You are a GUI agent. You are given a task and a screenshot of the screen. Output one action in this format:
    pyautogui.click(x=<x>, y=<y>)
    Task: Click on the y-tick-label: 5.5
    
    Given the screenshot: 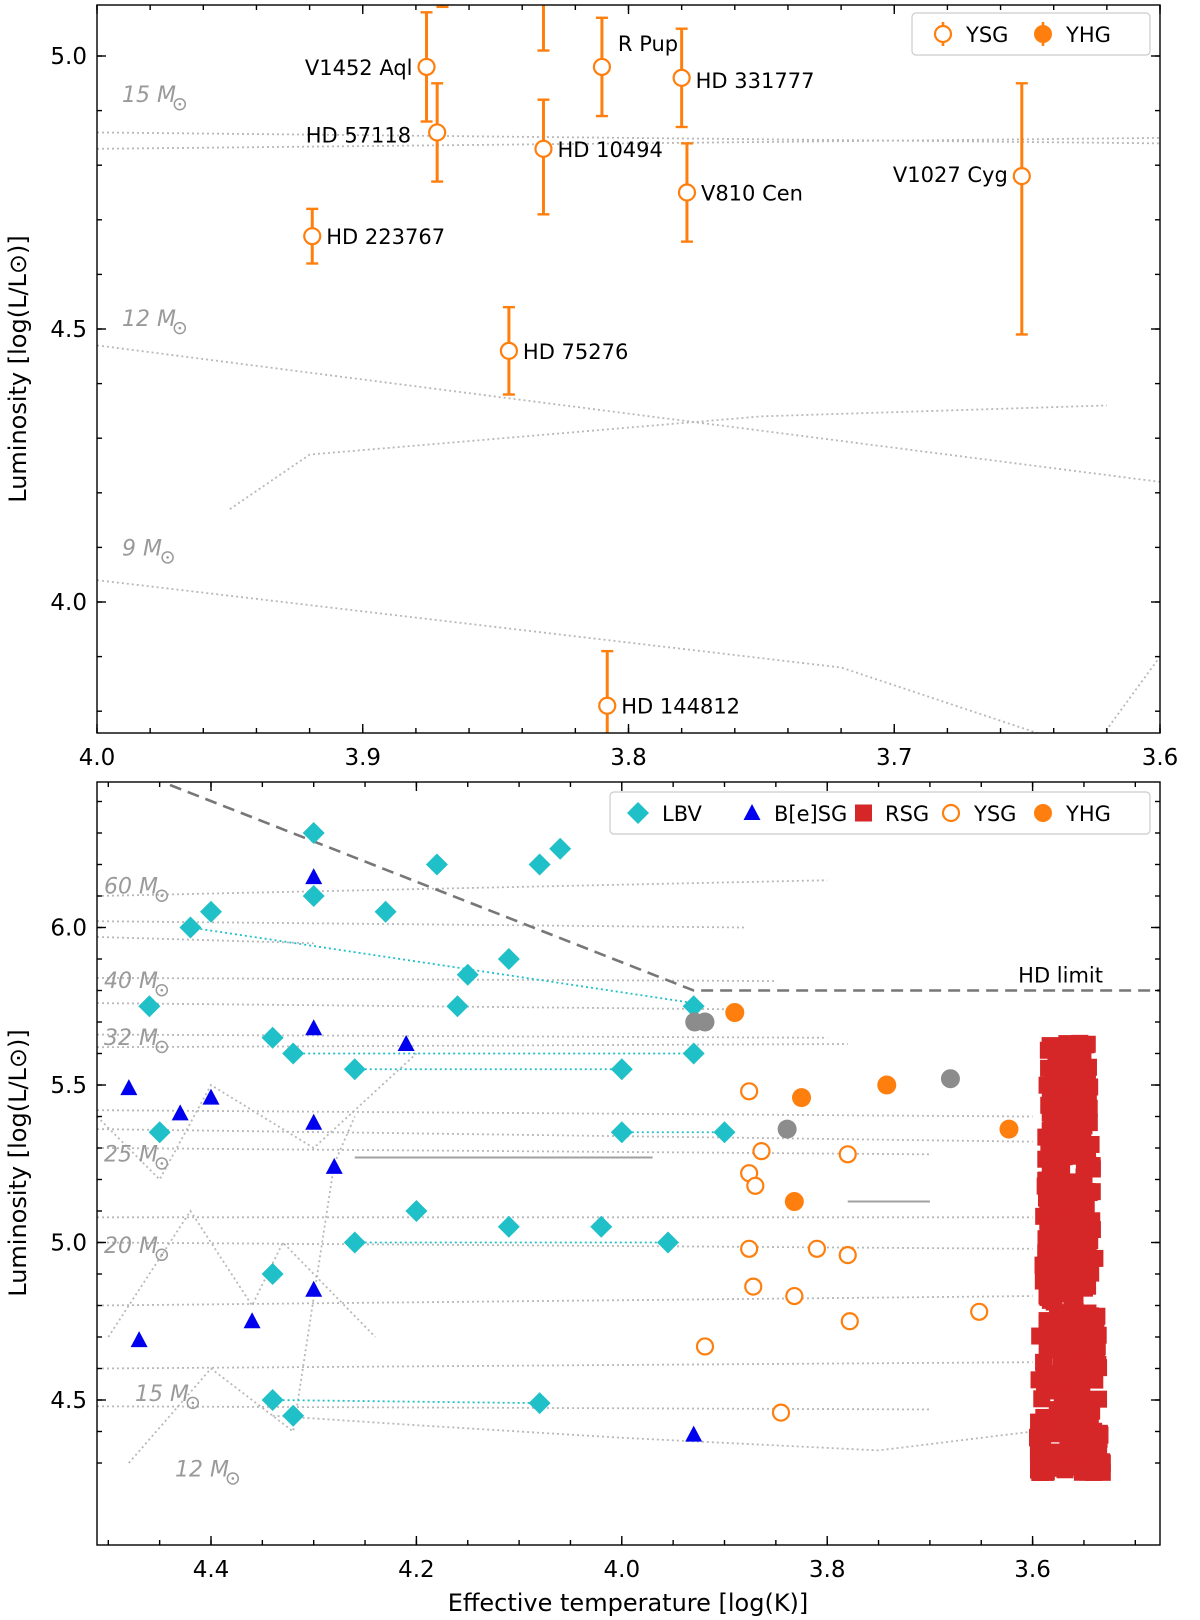 What is the action you would take?
    pyautogui.click(x=68, y=1086)
    